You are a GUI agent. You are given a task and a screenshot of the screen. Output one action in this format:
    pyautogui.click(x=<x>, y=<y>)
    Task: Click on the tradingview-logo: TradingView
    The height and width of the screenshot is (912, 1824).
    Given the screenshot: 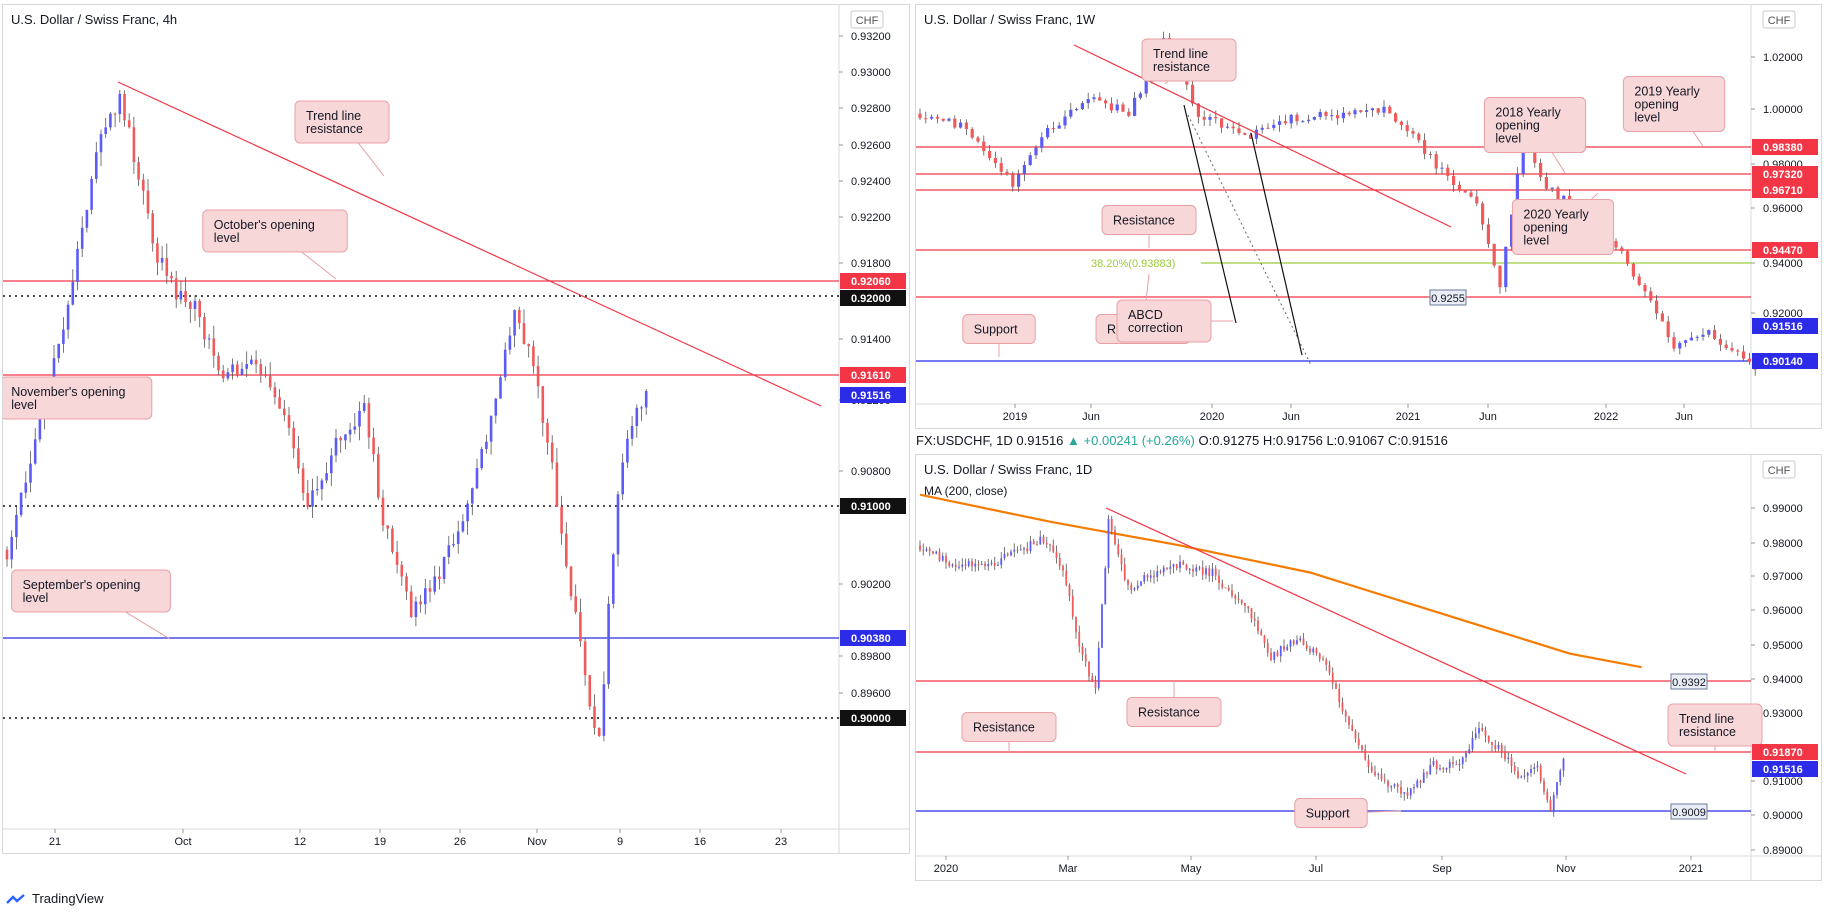 What is the action you would take?
    pyautogui.click(x=55, y=898)
    